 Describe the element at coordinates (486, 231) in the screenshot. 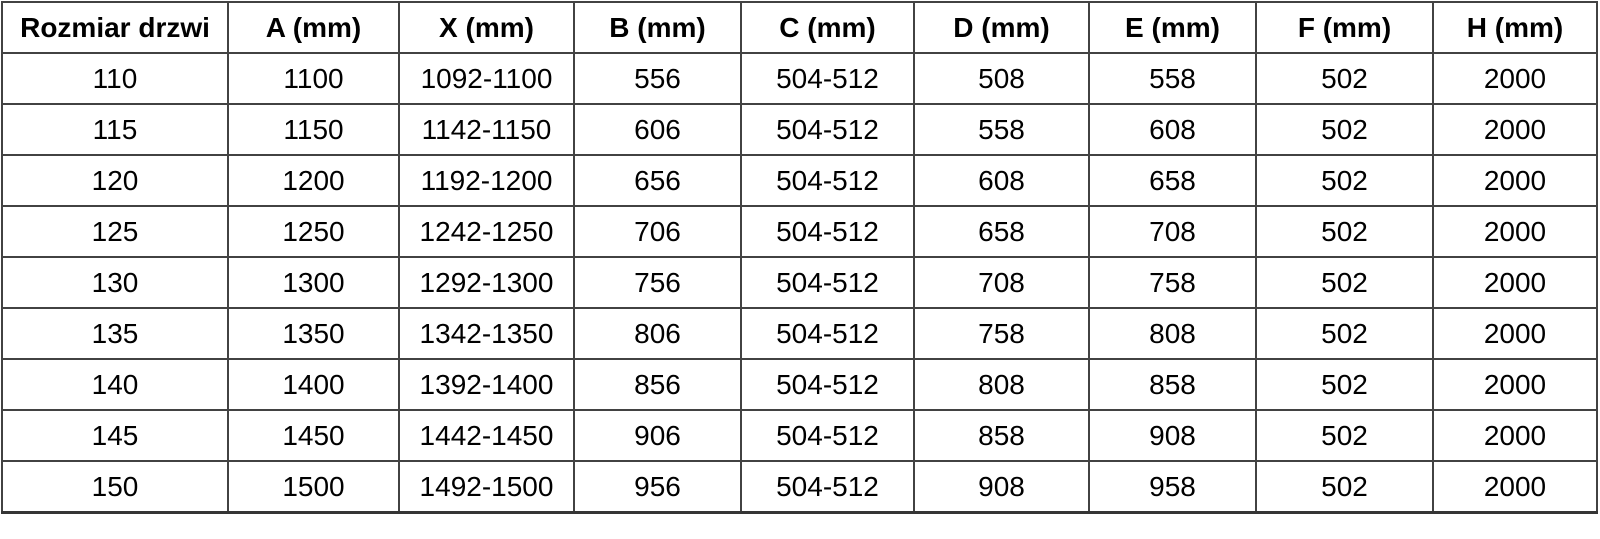

I see `table-cell: 1242-1250` at that location.